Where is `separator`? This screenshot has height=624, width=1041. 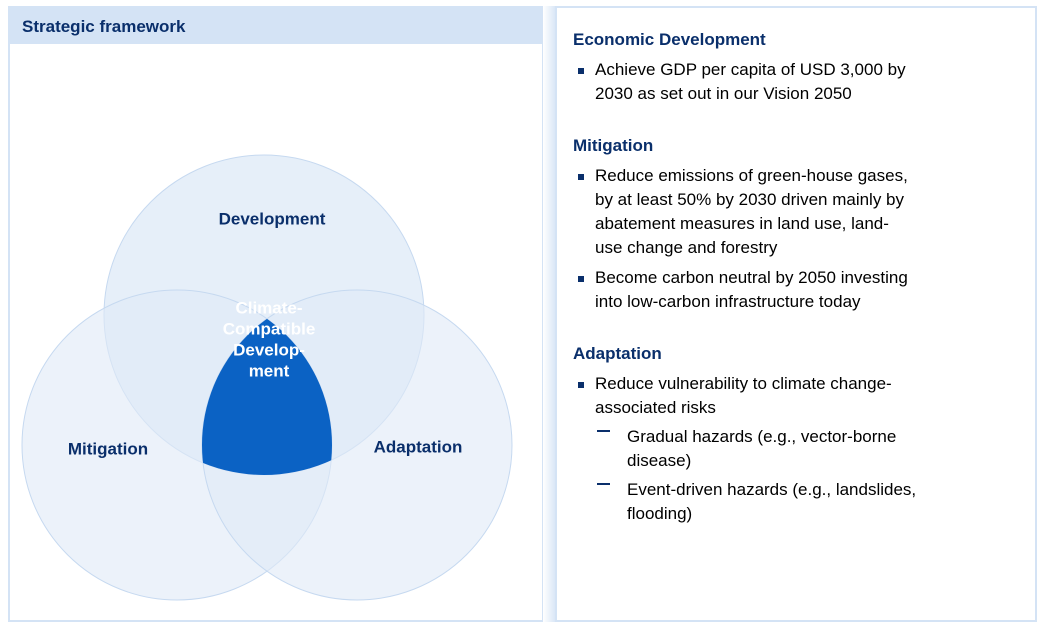 separator is located at coordinates (550, 314).